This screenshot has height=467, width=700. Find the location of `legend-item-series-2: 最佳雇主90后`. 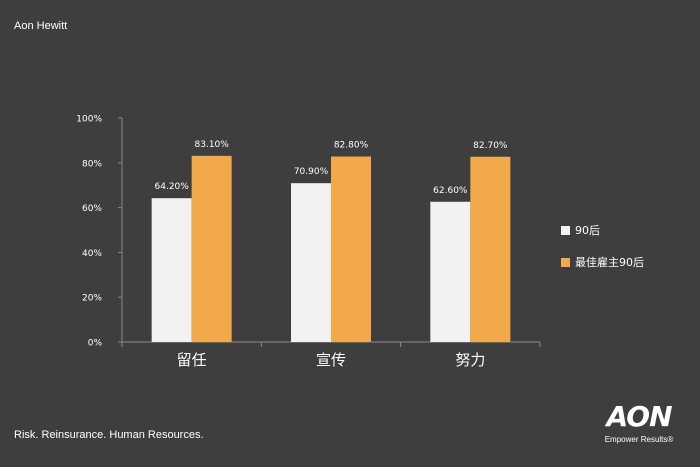

legend-item-series-2: 最佳雇主90后 is located at coordinates (602, 262).